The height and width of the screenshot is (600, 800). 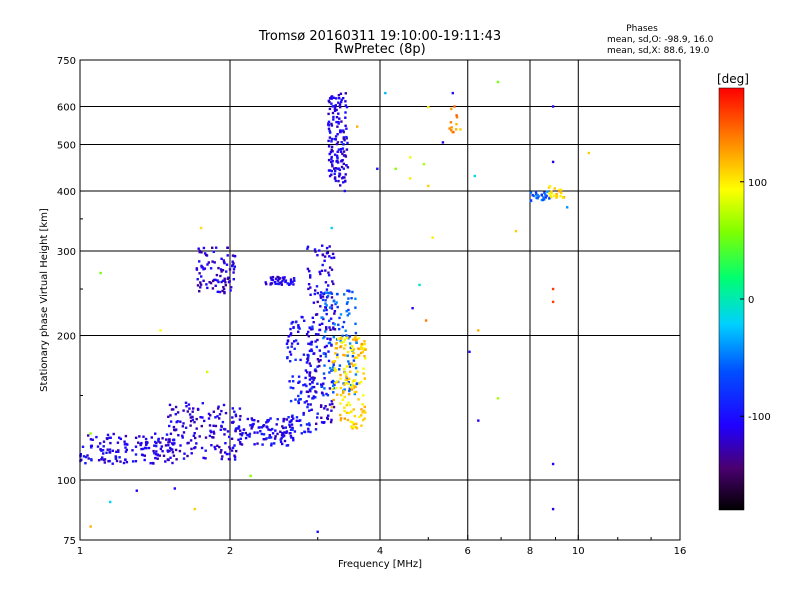 I want to click on x-tick-label: 1, so click(x=80, y=551).